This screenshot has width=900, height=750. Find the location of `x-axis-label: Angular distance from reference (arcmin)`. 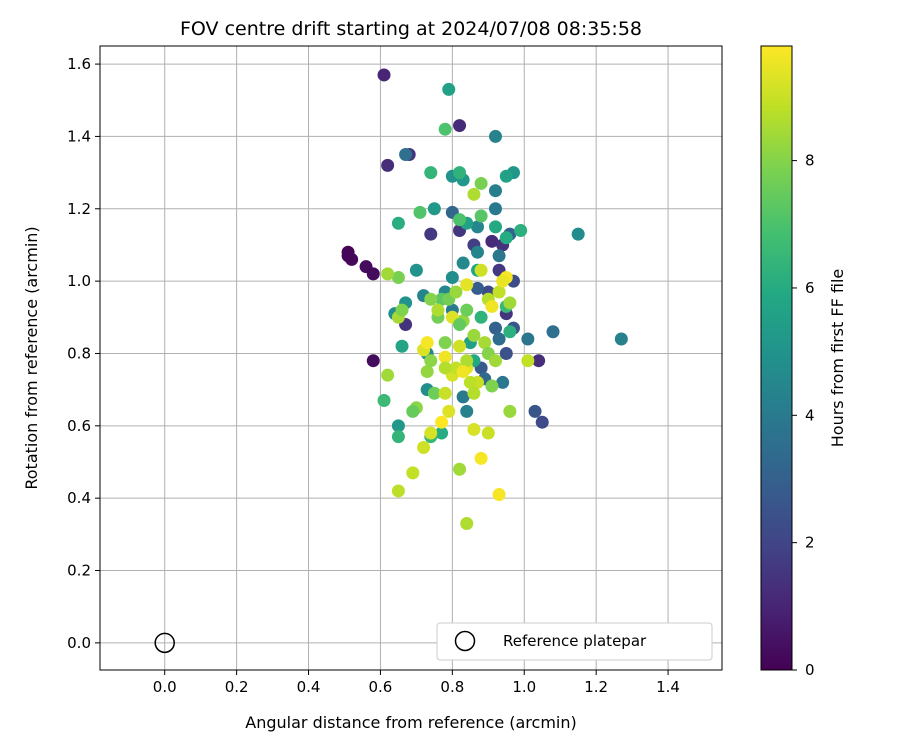

x-axis-label: Angular distance from reference (arcmin) is located at coordinates (410, 722).